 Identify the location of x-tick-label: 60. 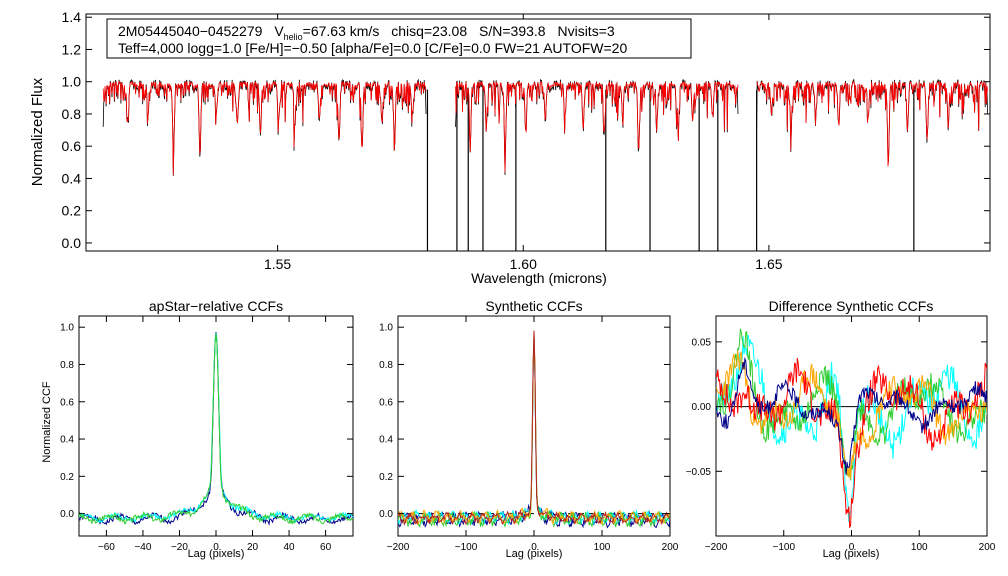
(326, 547).